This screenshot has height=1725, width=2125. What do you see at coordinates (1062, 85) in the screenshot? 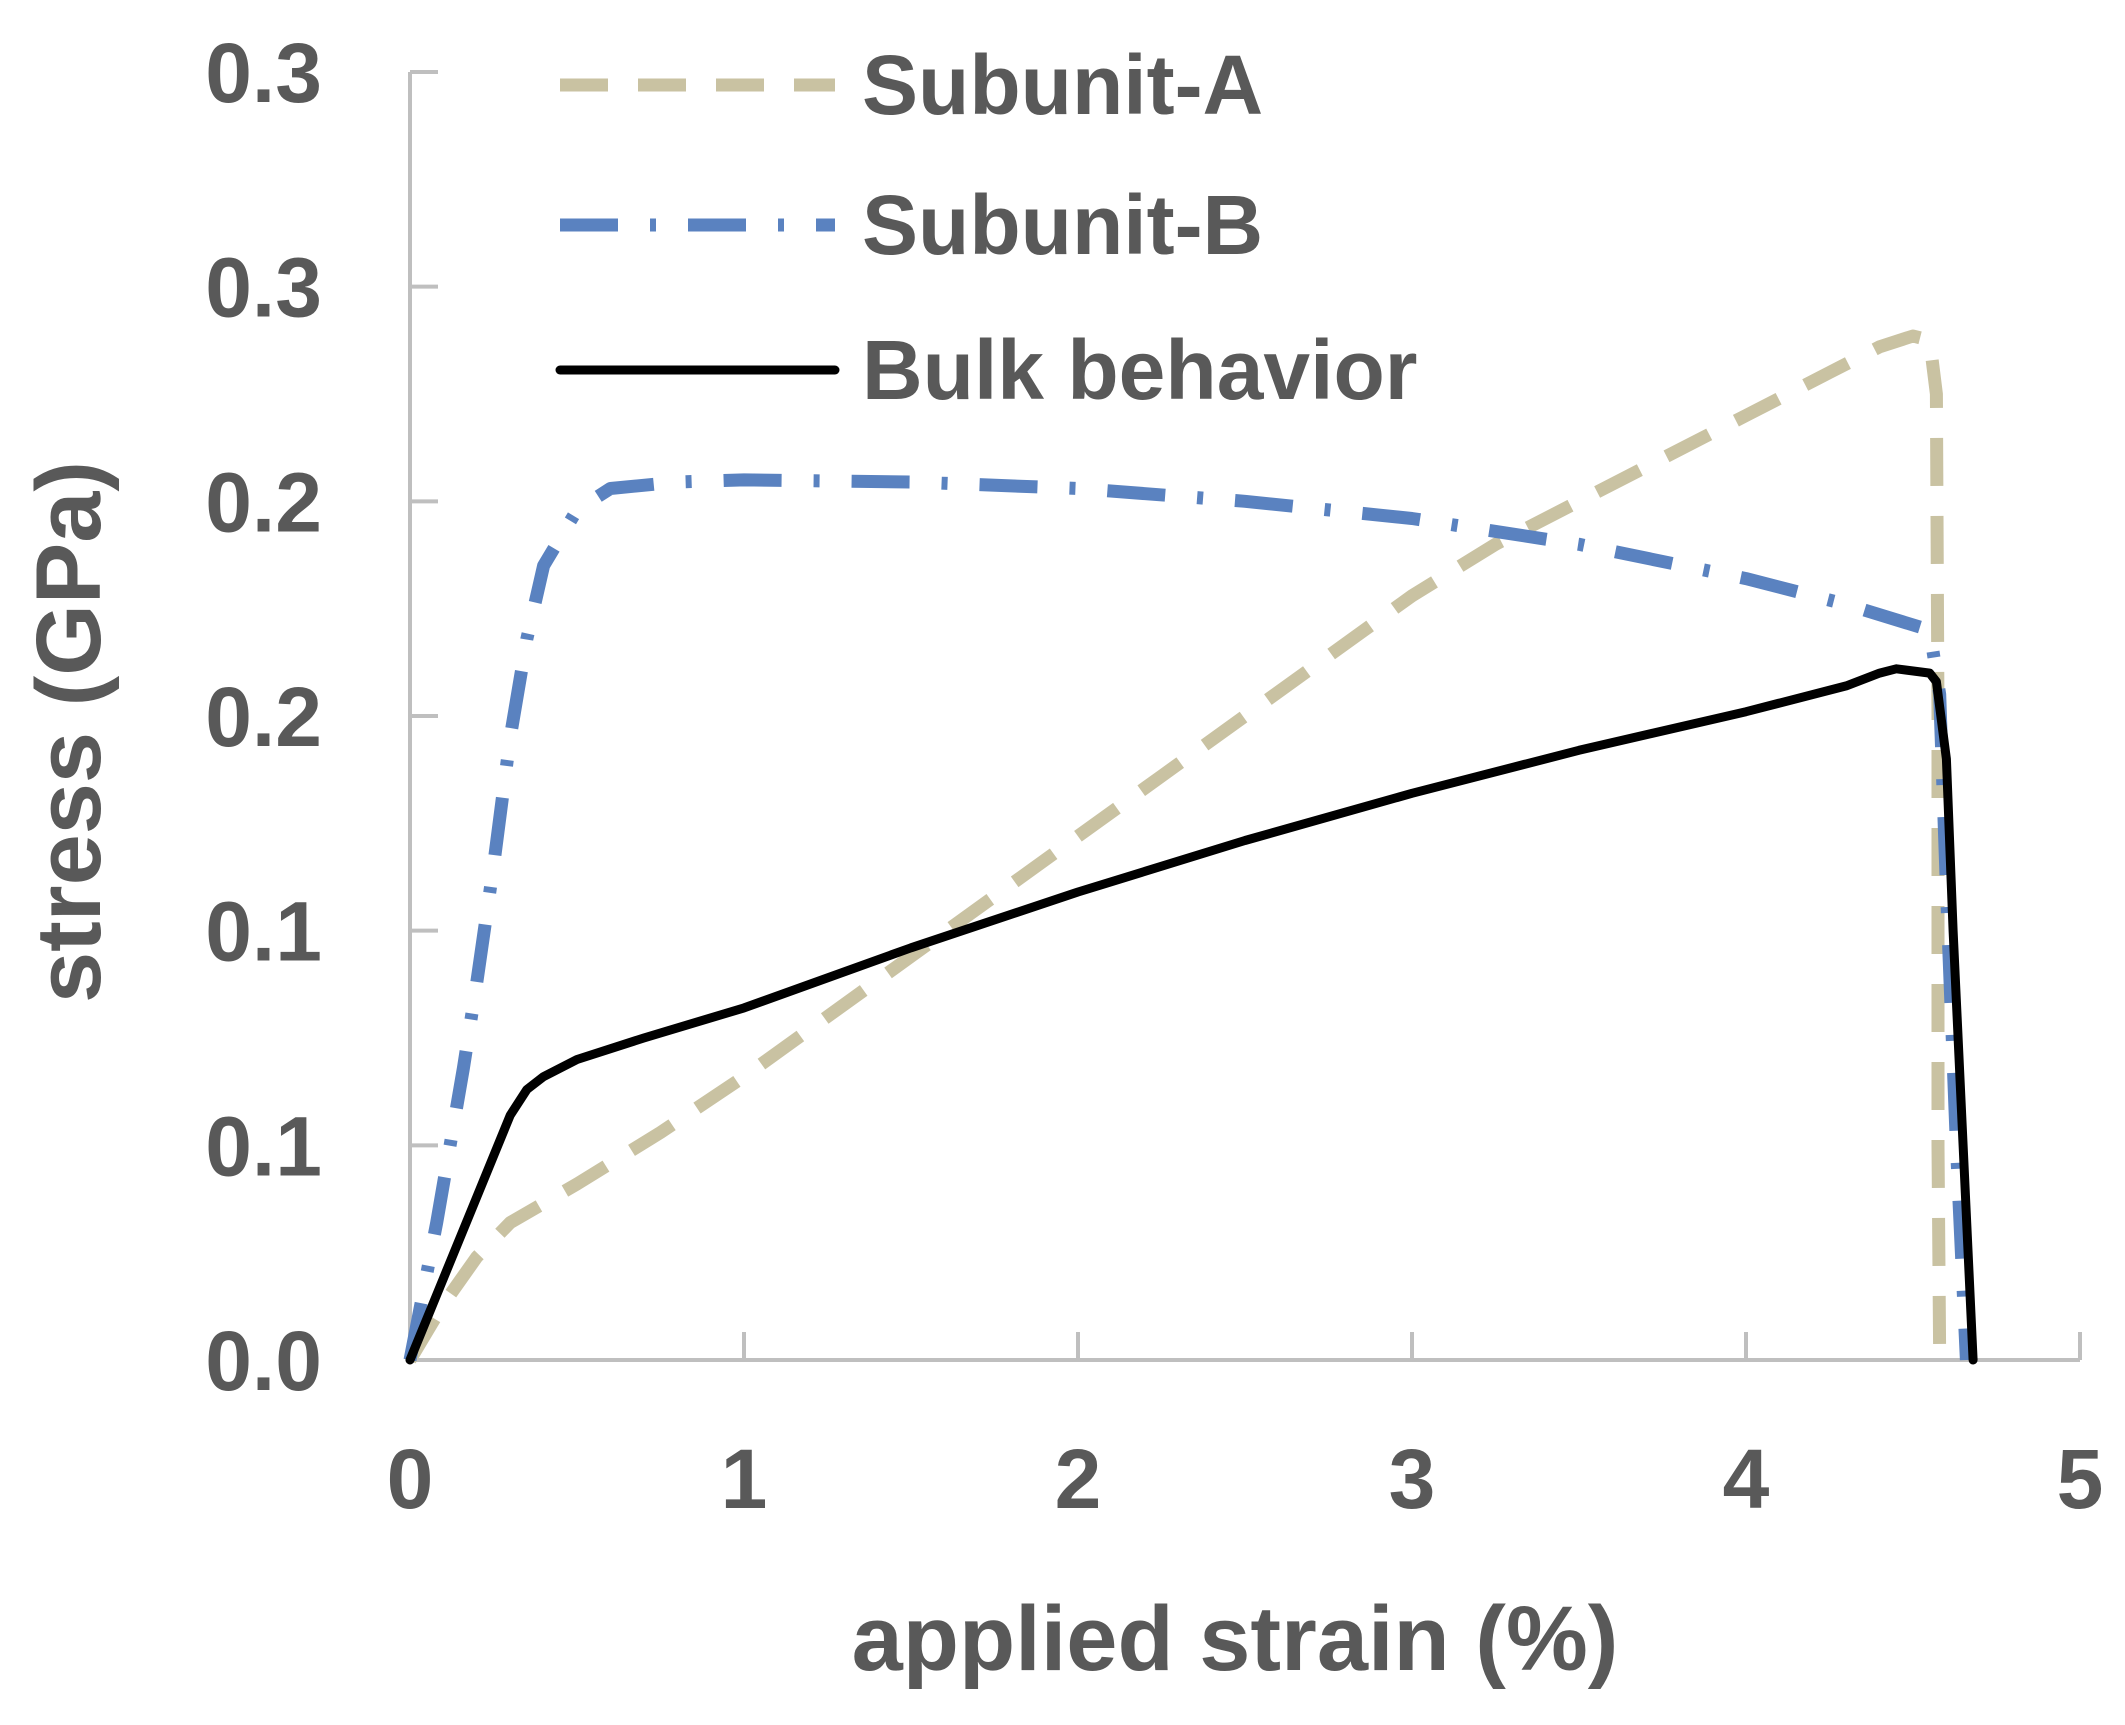
I see `legend-label: Subunit-A` at bounding box center [1062, 85].